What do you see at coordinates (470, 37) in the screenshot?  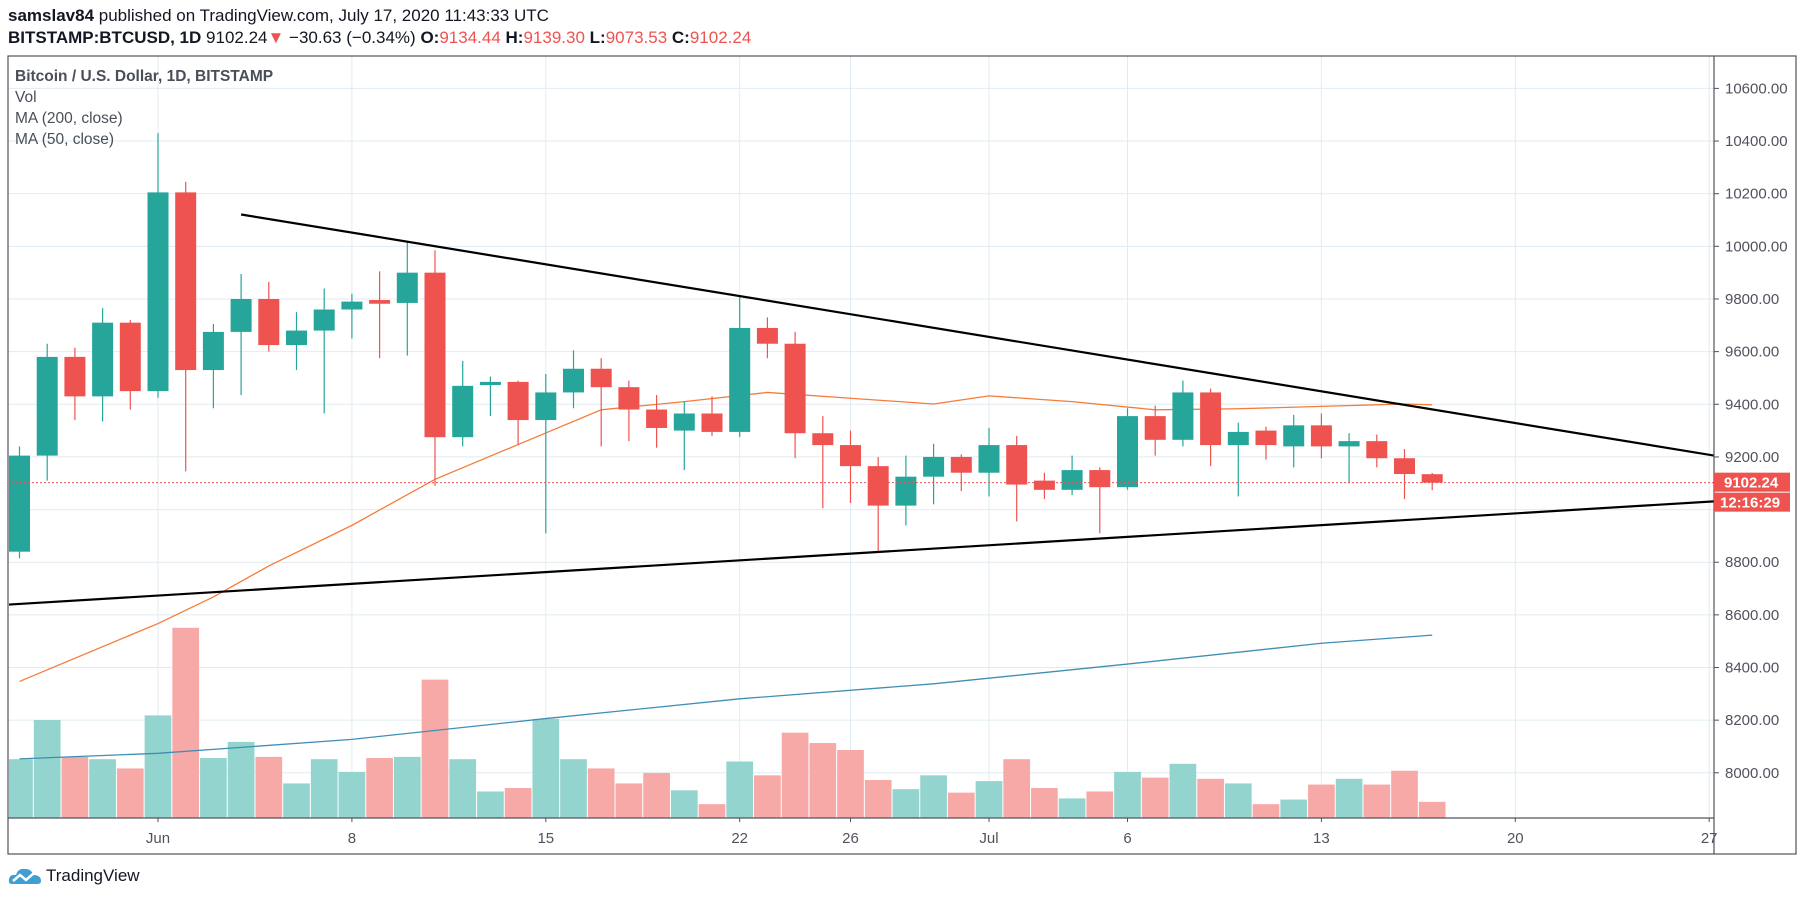 I see `open-value: 9134.44` at bounding box center [470, 37].